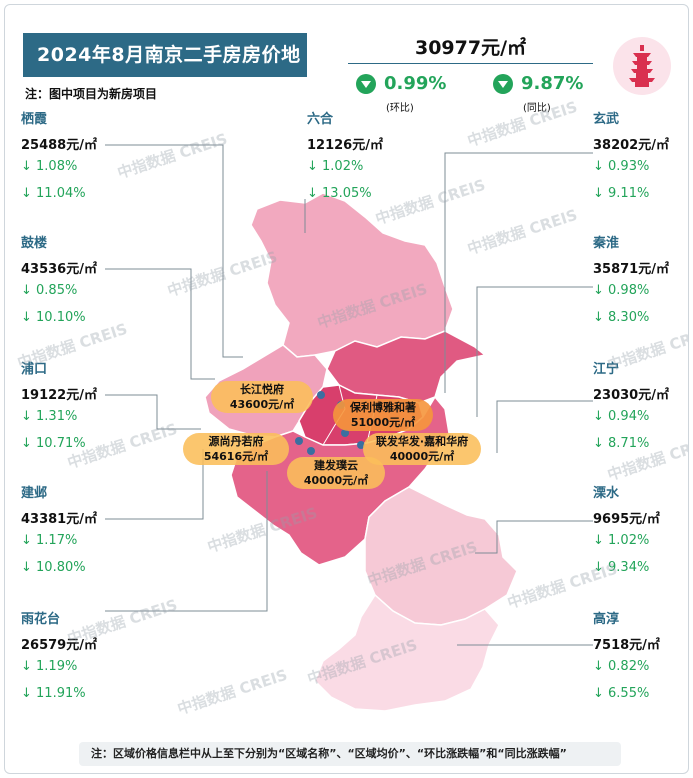 This screenshot has width=693, height=778. I want to click on average-price-box: 30977元/㎡ 0.99% (环比) 9.87% (同比), so click(470, 74).